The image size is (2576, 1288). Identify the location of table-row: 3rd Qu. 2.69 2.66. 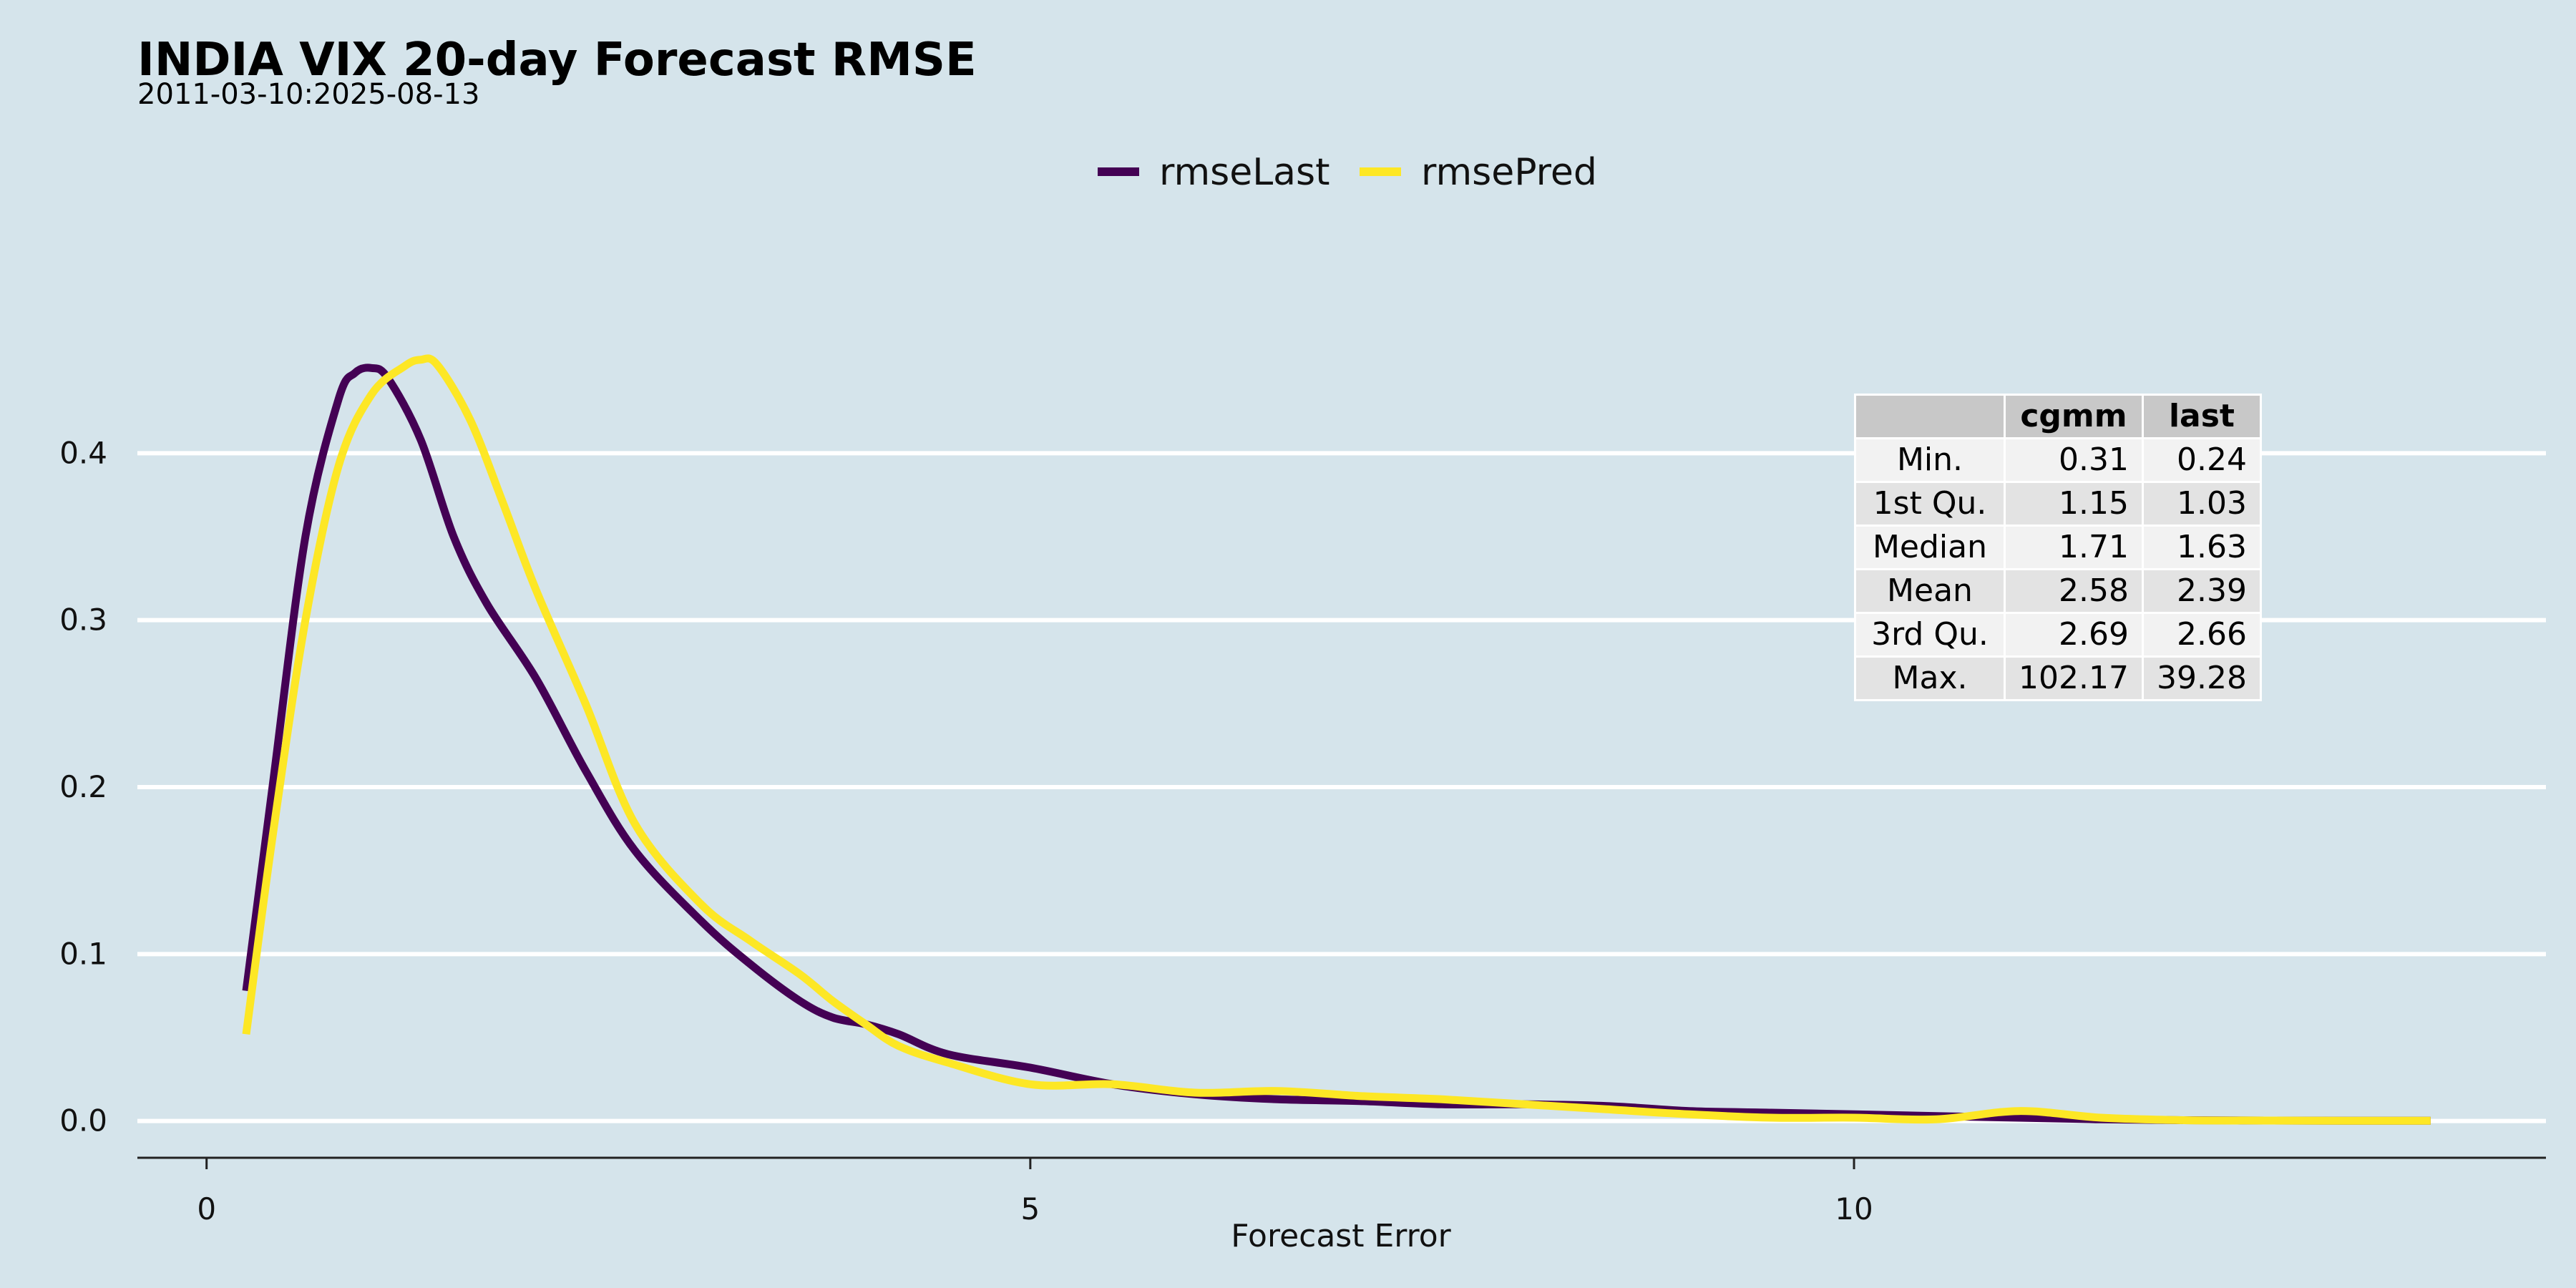
(2058, 635).